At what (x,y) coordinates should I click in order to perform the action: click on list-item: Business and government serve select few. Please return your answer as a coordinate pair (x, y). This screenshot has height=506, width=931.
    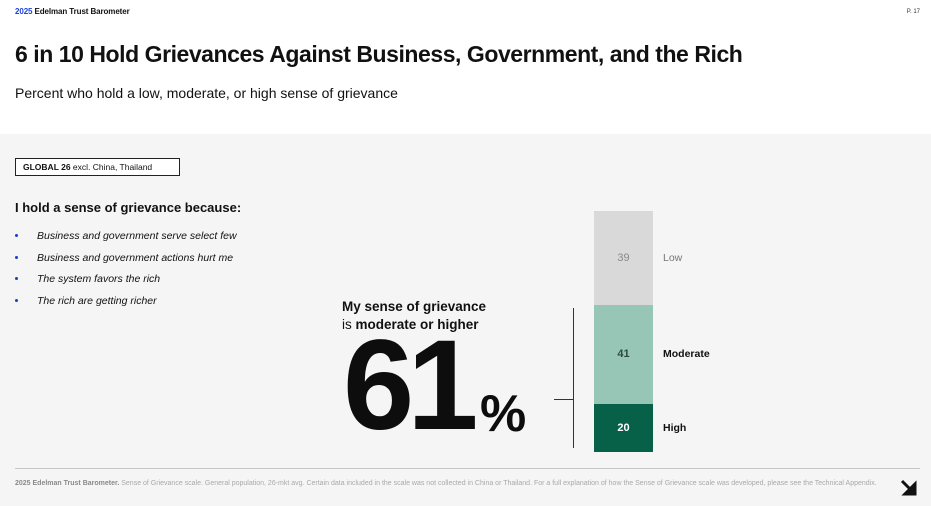
    Looking at the image, I should click on (126, 241).